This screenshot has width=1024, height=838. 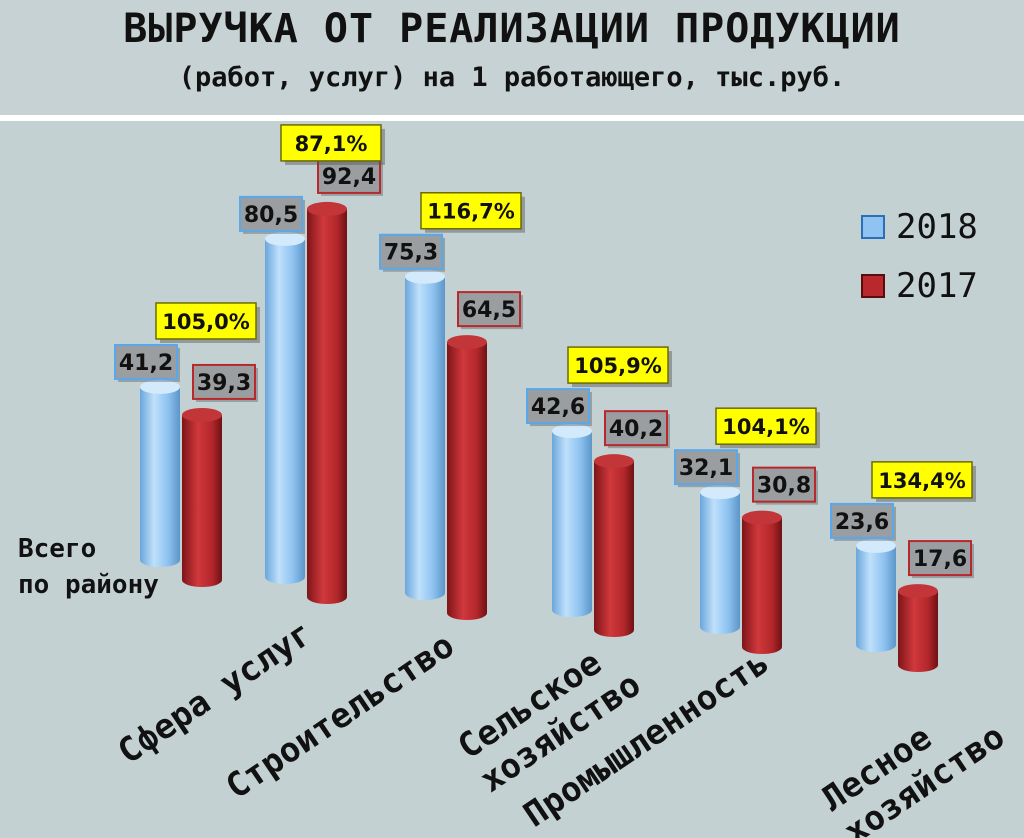 I want to click on value-label-2017-0-box, so click(x=224, y=381).